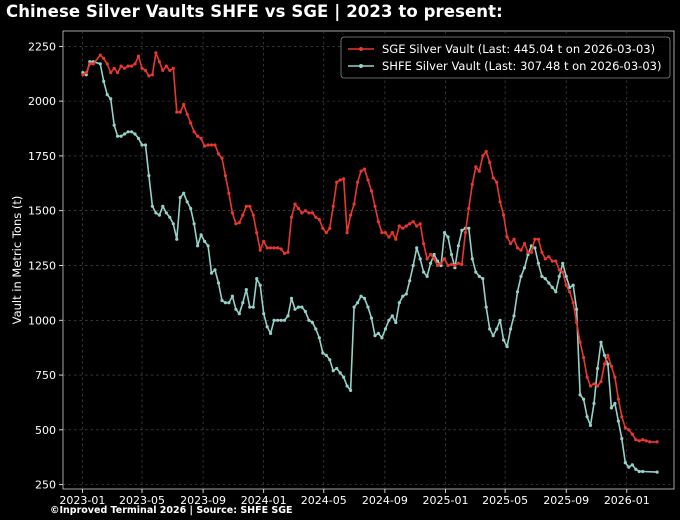 Image resolution: width=680 pixels, height=520 pixels. I want to click on x-tick-label: 2025-01, so click(446, 500).